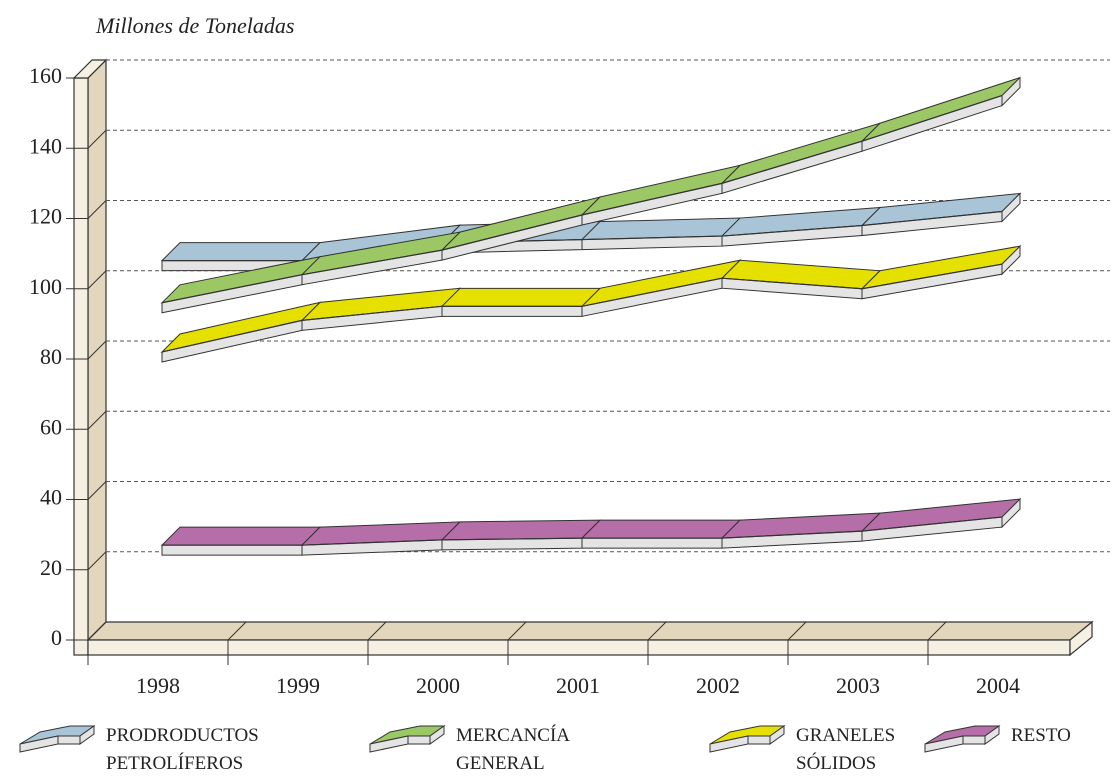 The image size is (1120, 778). I want to click on legend-item: GRANELES SÓLIDOS, so click(827, 750).